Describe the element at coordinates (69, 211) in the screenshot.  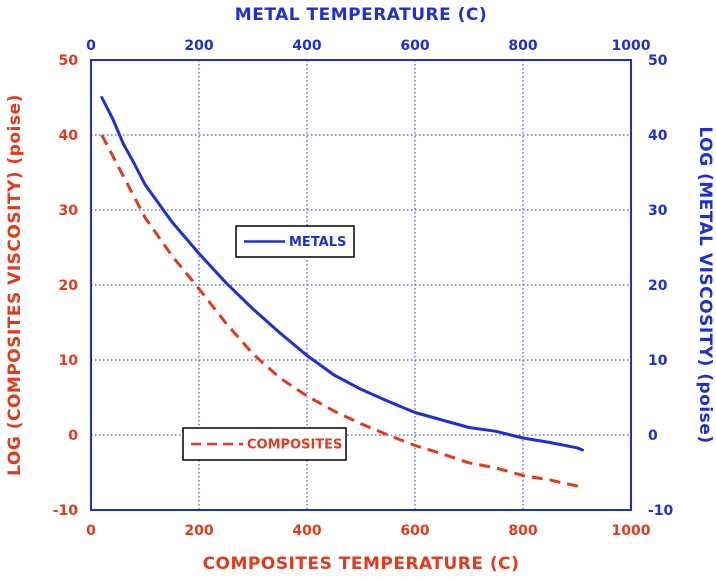
I see `left-tick-label: 30` at that location.